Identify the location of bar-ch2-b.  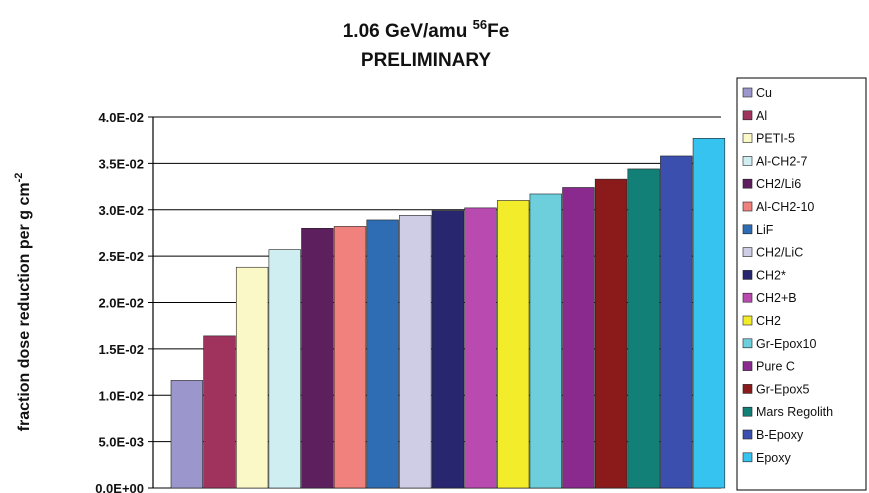
(480, 348).